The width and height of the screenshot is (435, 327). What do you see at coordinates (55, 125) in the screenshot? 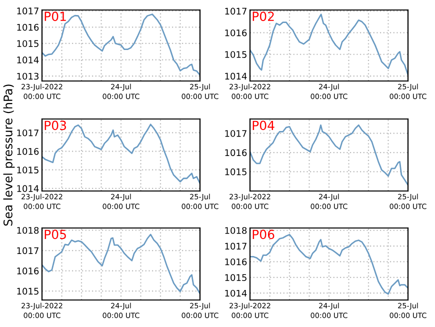
I see `chart-title: P03` at bounding box center [55, 125].